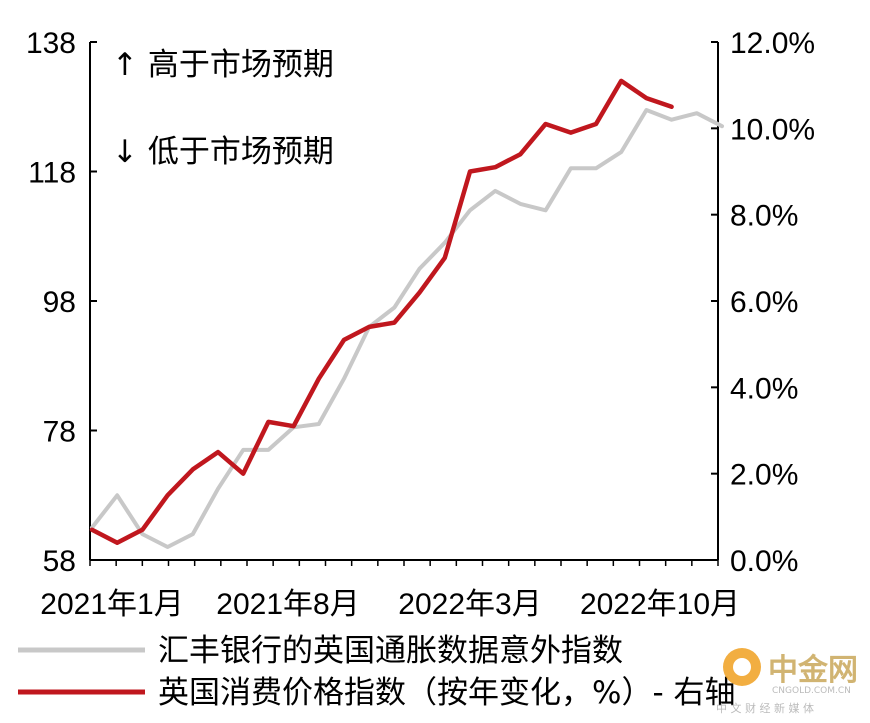 The width and height of the screenshot is (870, 723). Describe the element at coordinates (772, 43) in the screenshot. I see `right-tick-label: 12.0%` at that location.